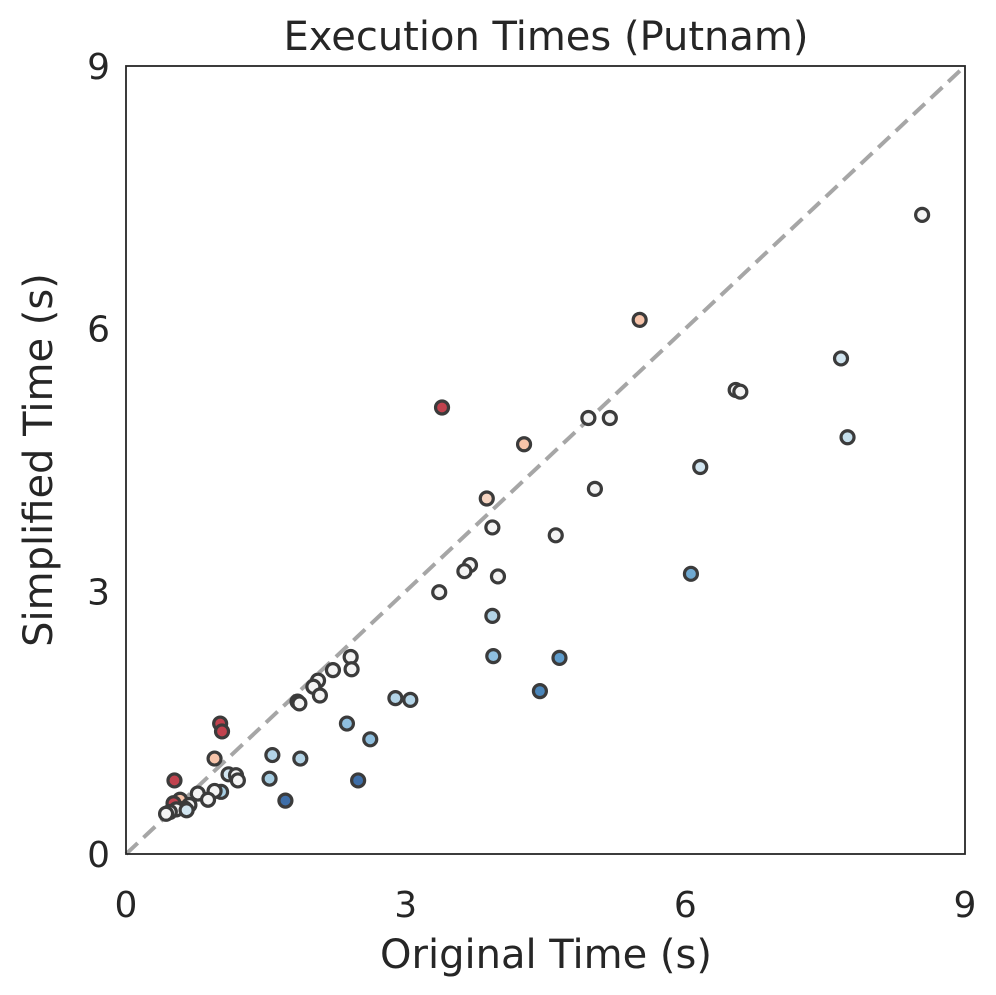  I want to click on x-axis-ticks: 0 3 6 9, so click(546, 905).